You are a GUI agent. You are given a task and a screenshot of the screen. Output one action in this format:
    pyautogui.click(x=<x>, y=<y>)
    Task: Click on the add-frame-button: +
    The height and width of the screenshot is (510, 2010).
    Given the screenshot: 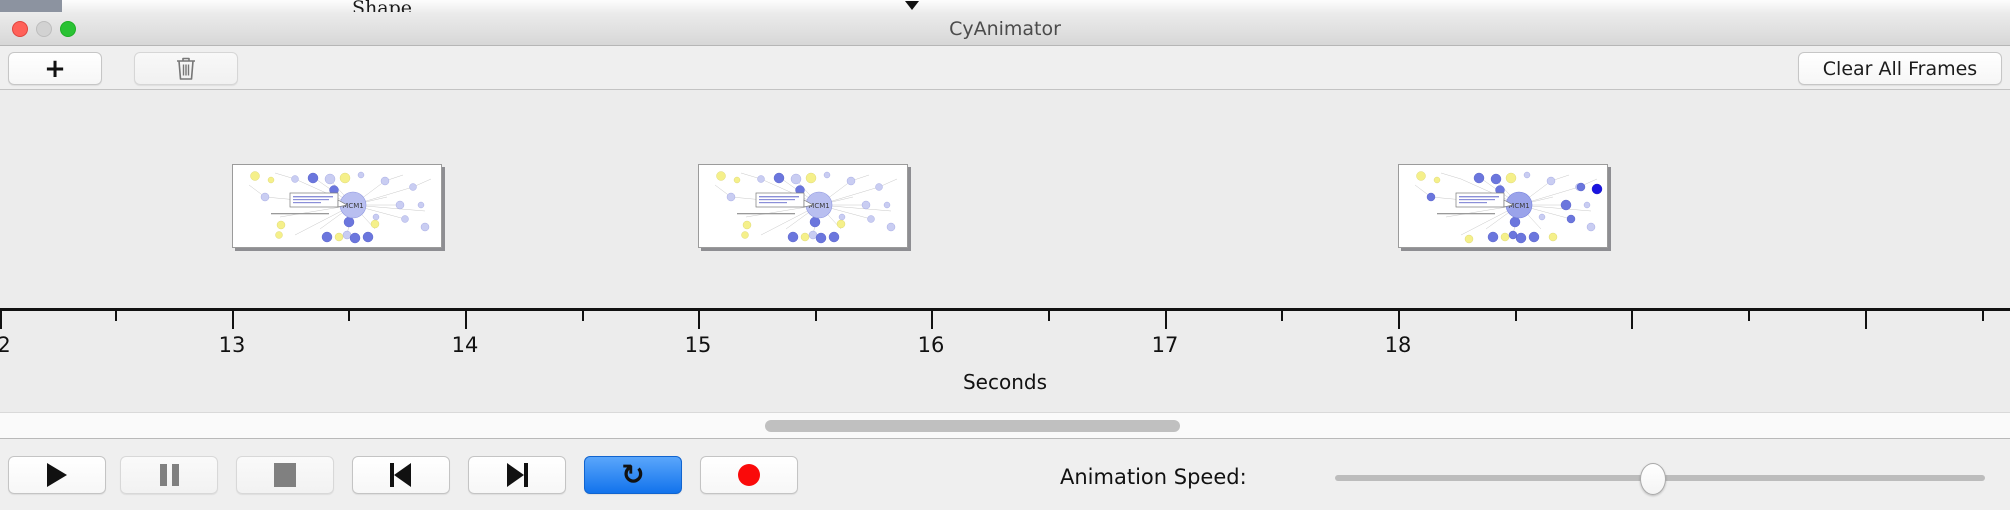 What is the action you would take?
    pyautogui.click(x=55, y=68)
    